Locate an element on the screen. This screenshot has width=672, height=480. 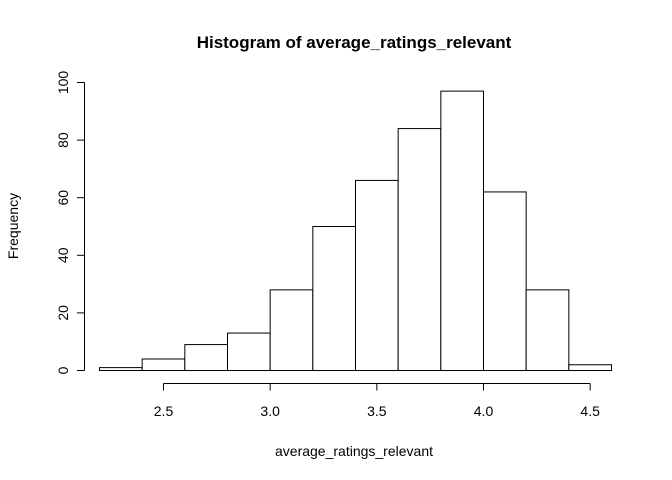
y-axis-label: Frequency is located at coordinates (13, 226).